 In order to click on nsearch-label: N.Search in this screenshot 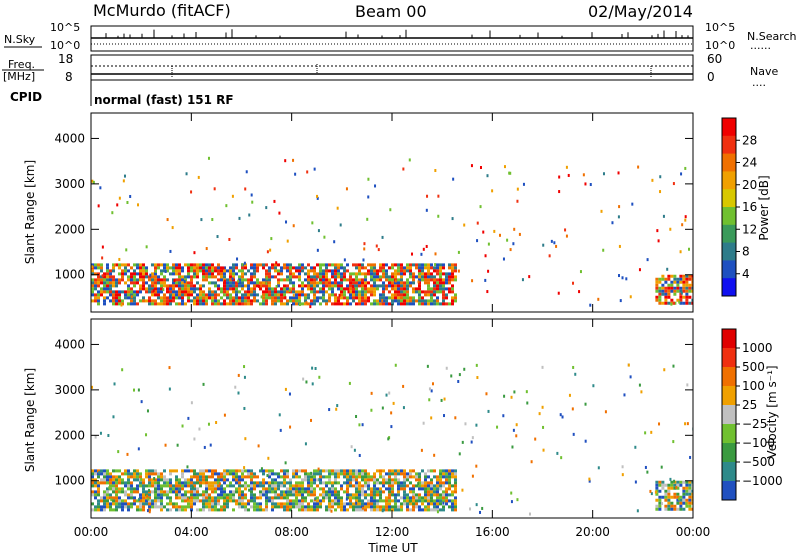, I will do `click(772, 36)`.